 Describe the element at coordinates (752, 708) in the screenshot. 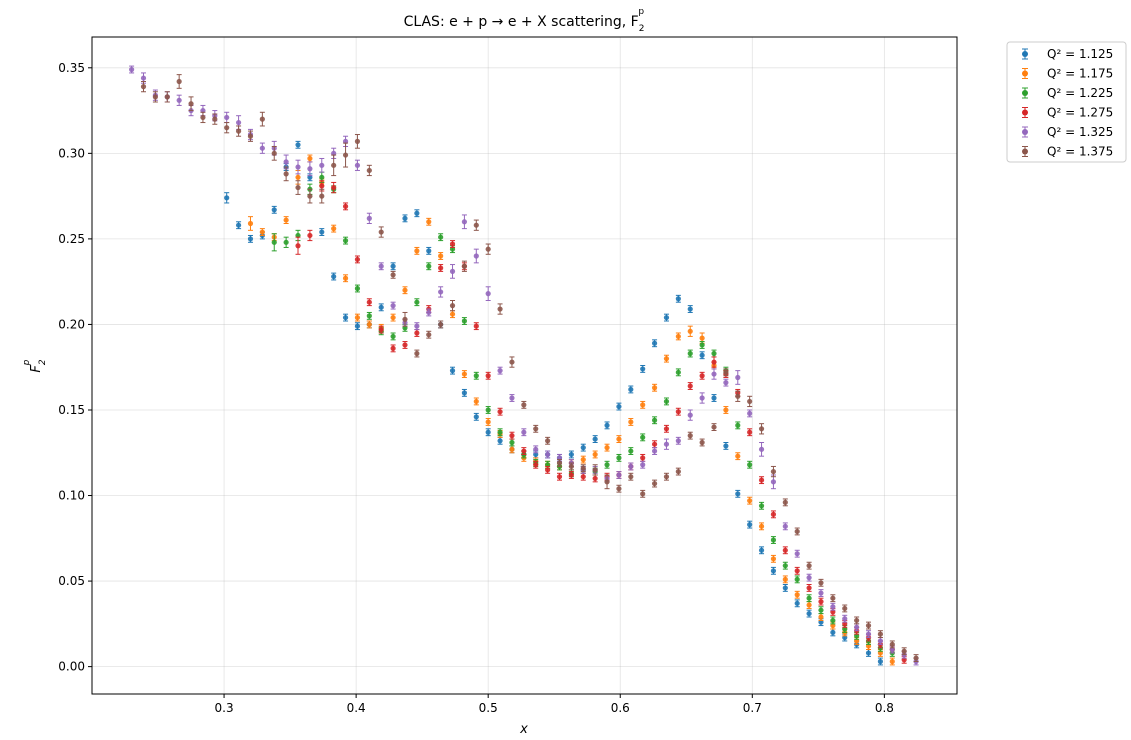

I see `x-tick-label: 0.7` at that location.